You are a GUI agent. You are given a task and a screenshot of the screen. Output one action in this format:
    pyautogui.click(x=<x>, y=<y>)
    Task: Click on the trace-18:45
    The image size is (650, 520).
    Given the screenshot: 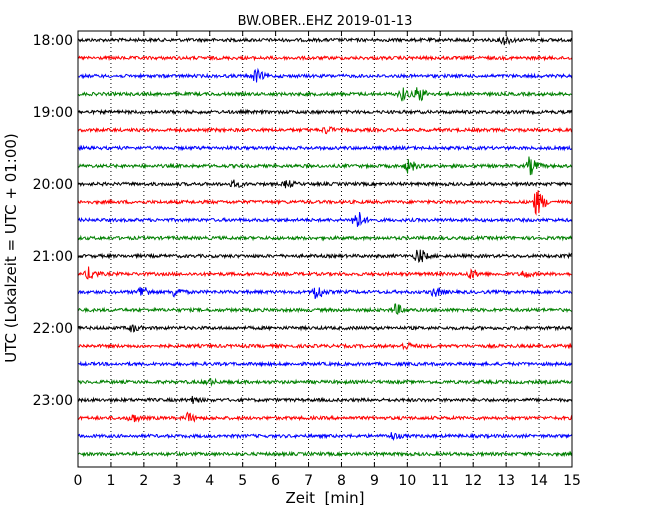 What is the action you would take?
    pyautogui.click(x=325, y=94)
    